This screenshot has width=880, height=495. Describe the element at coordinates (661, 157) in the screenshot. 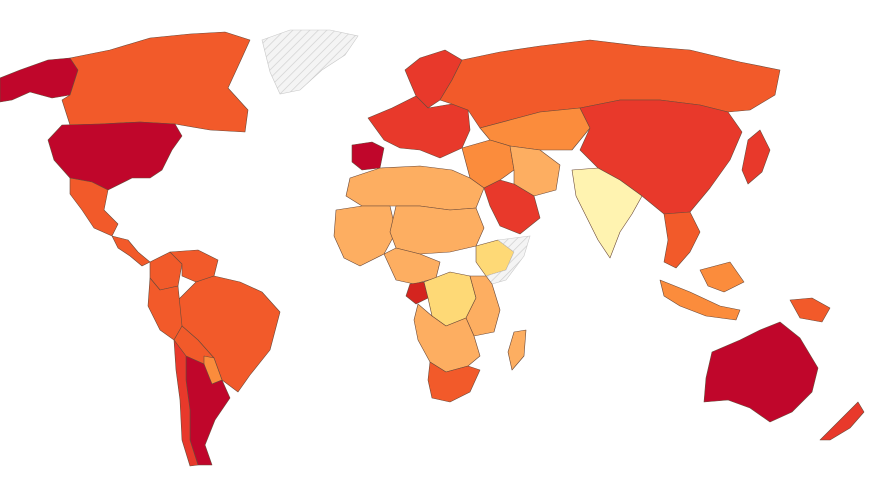

I see `region-china` at that location.